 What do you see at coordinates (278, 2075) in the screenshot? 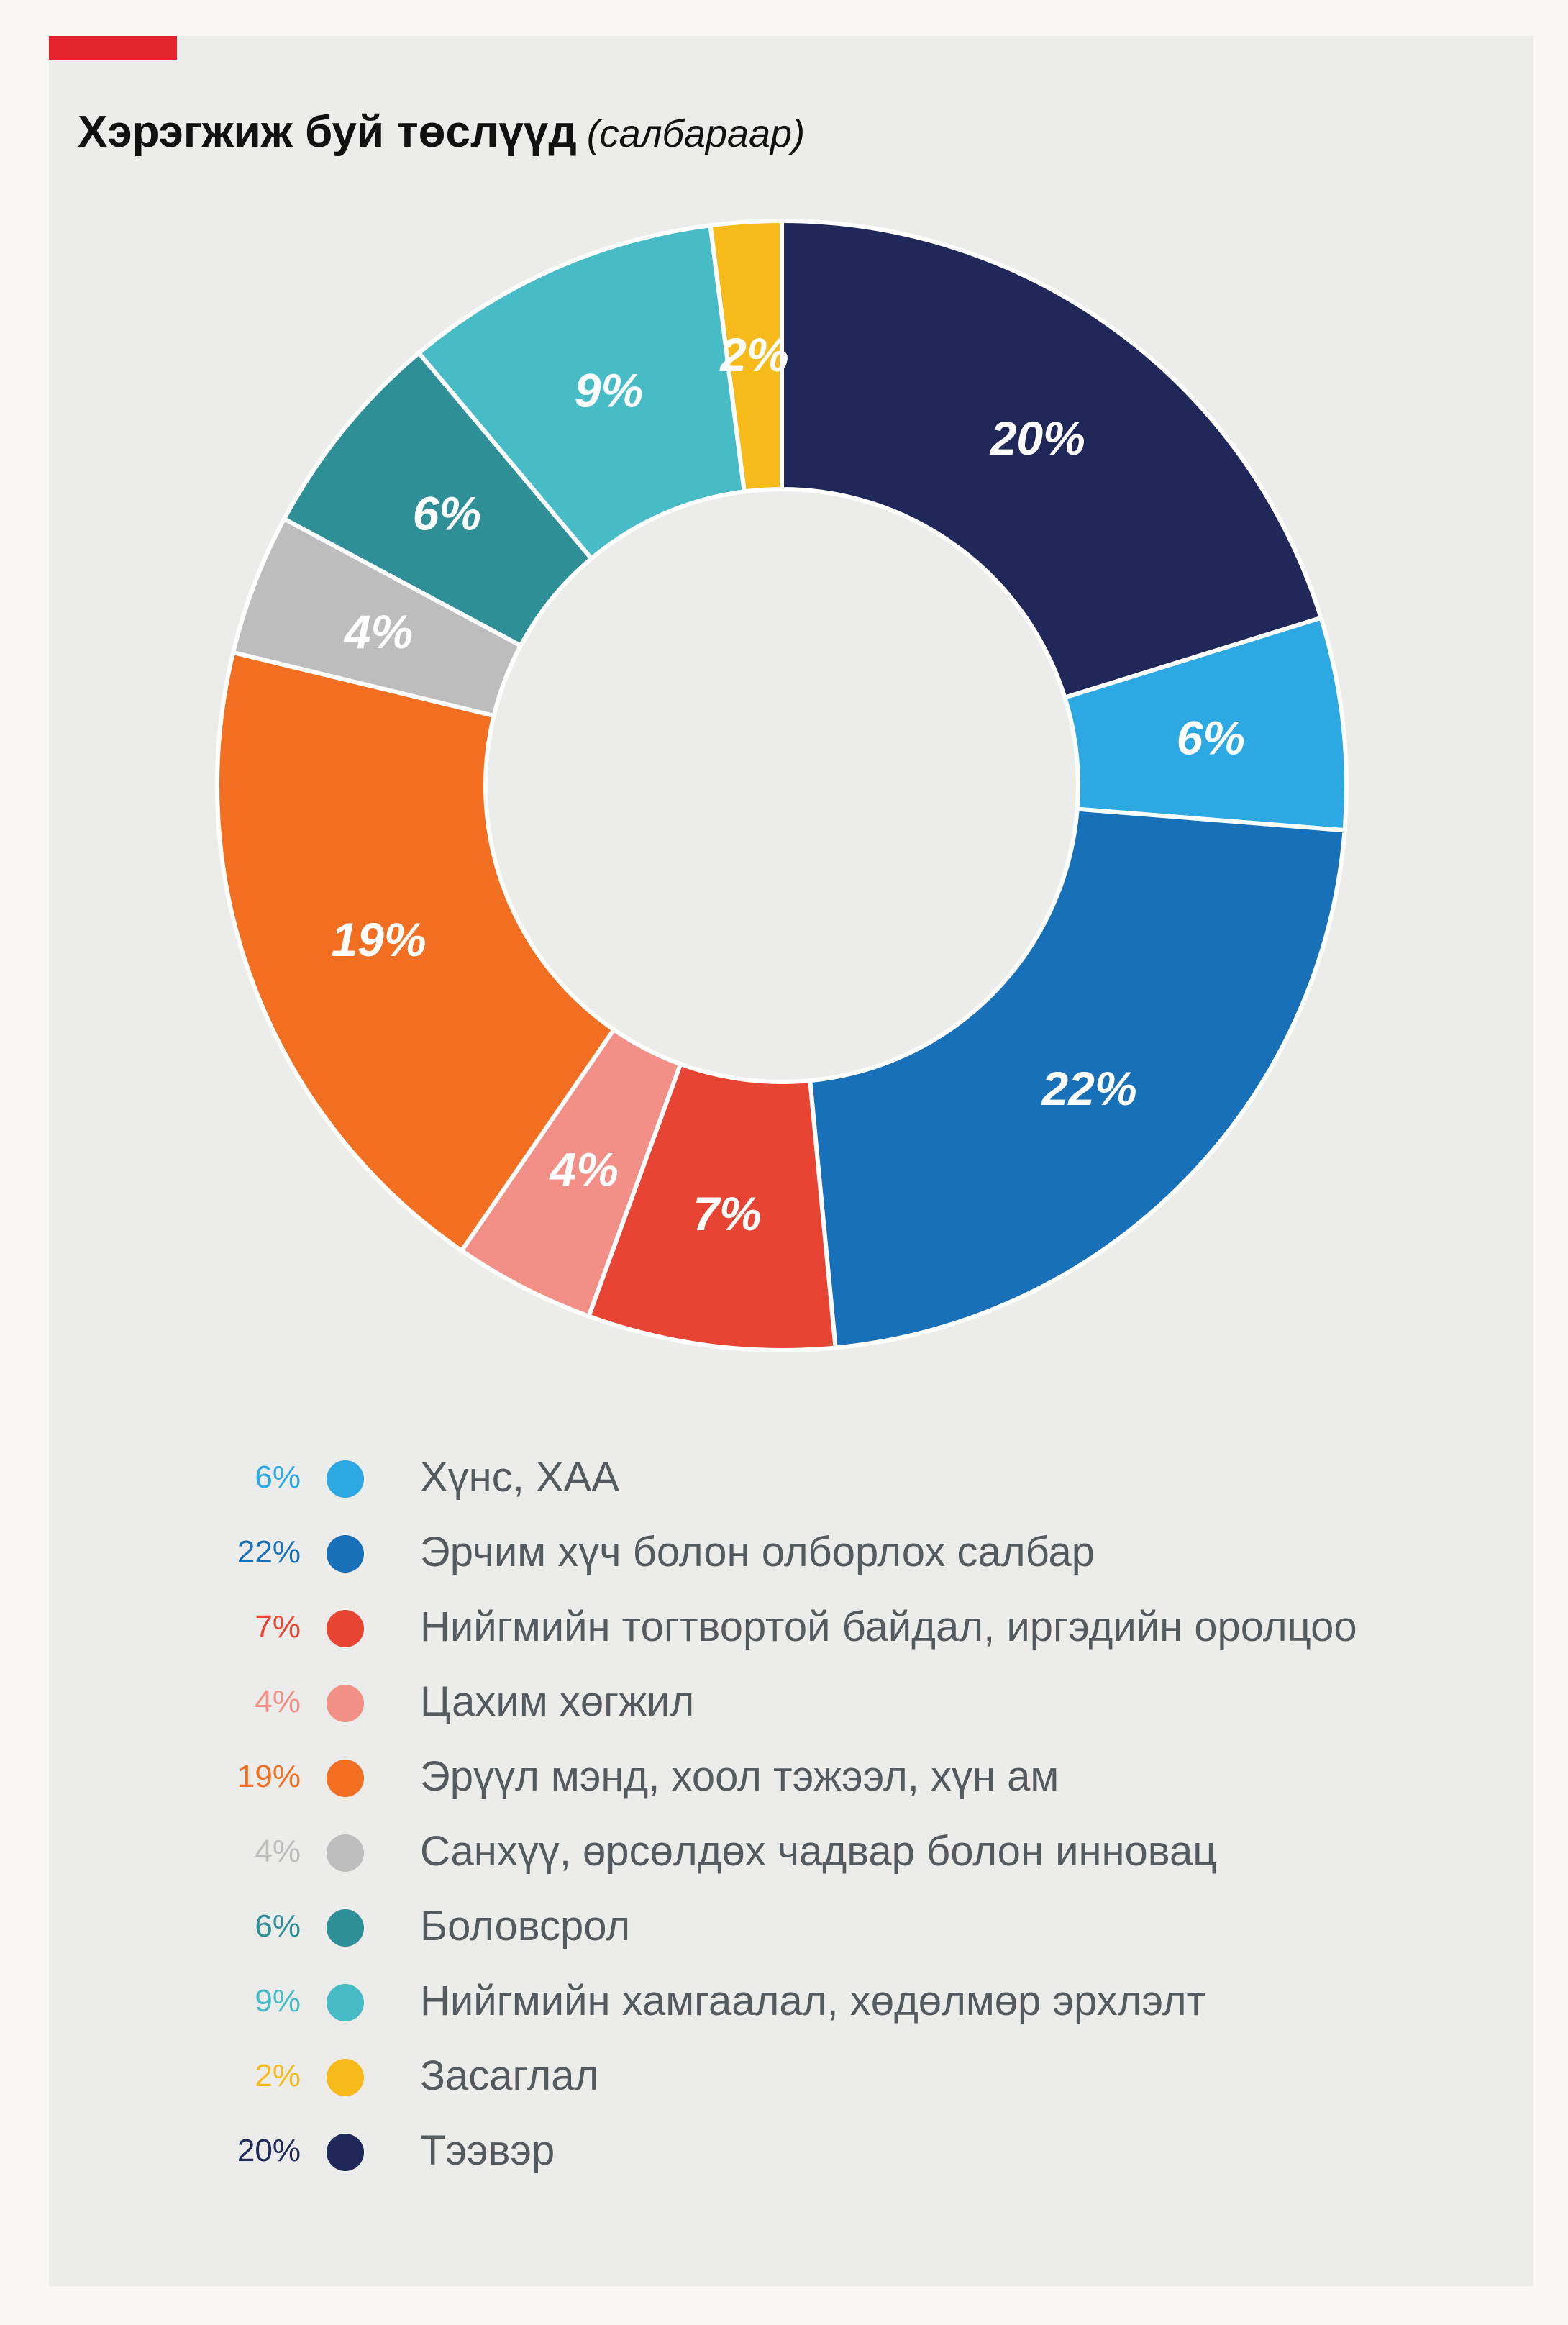
I see `legend-percent: 2%` at bounding box center [278, 2075].